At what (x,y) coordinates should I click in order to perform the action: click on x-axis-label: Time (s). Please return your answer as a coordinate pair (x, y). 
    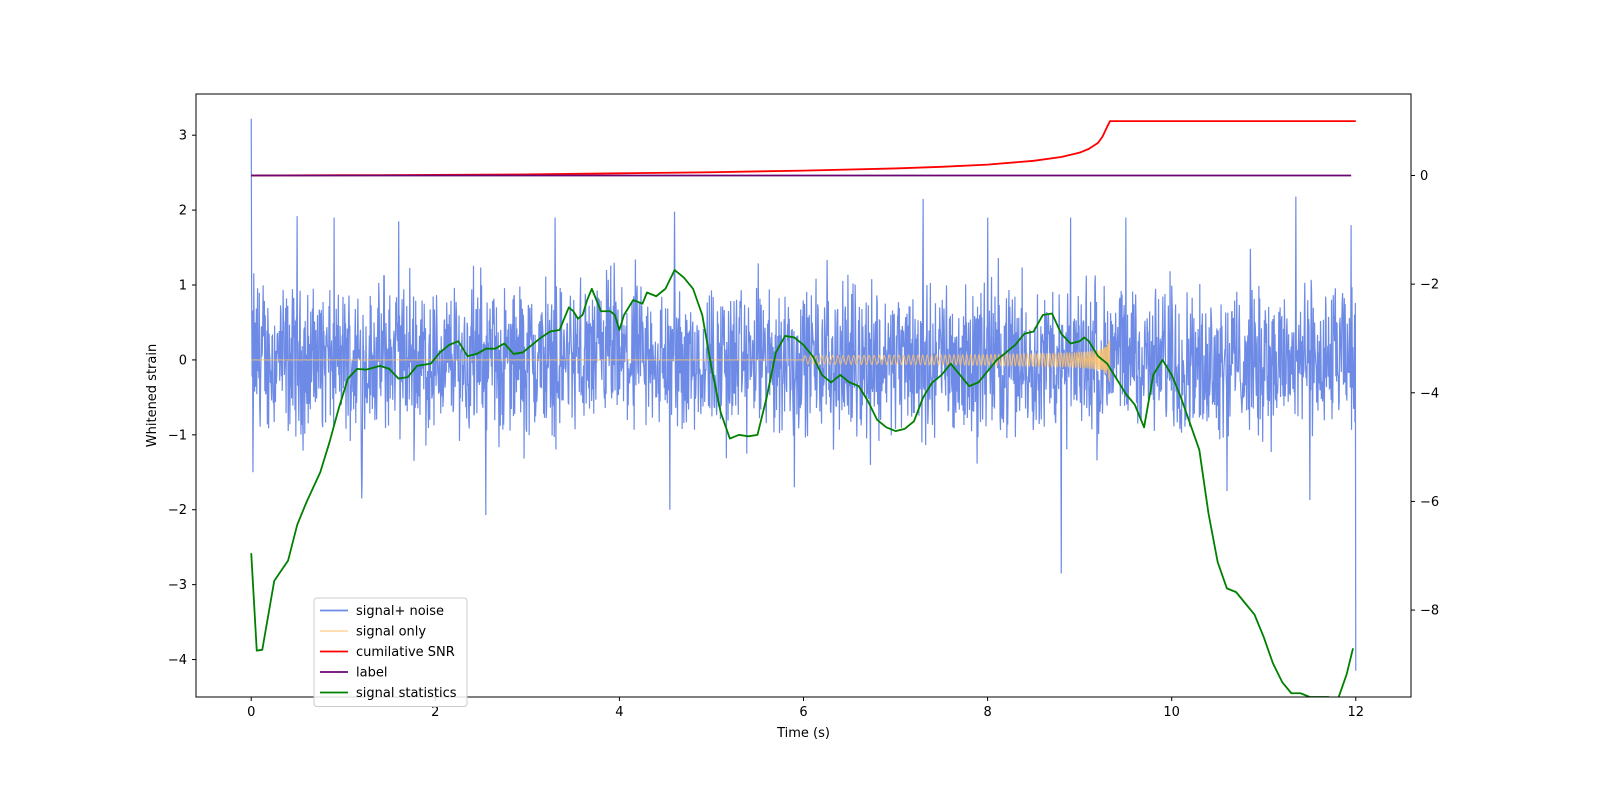
    Looking at the image, I should click on (803, 733).